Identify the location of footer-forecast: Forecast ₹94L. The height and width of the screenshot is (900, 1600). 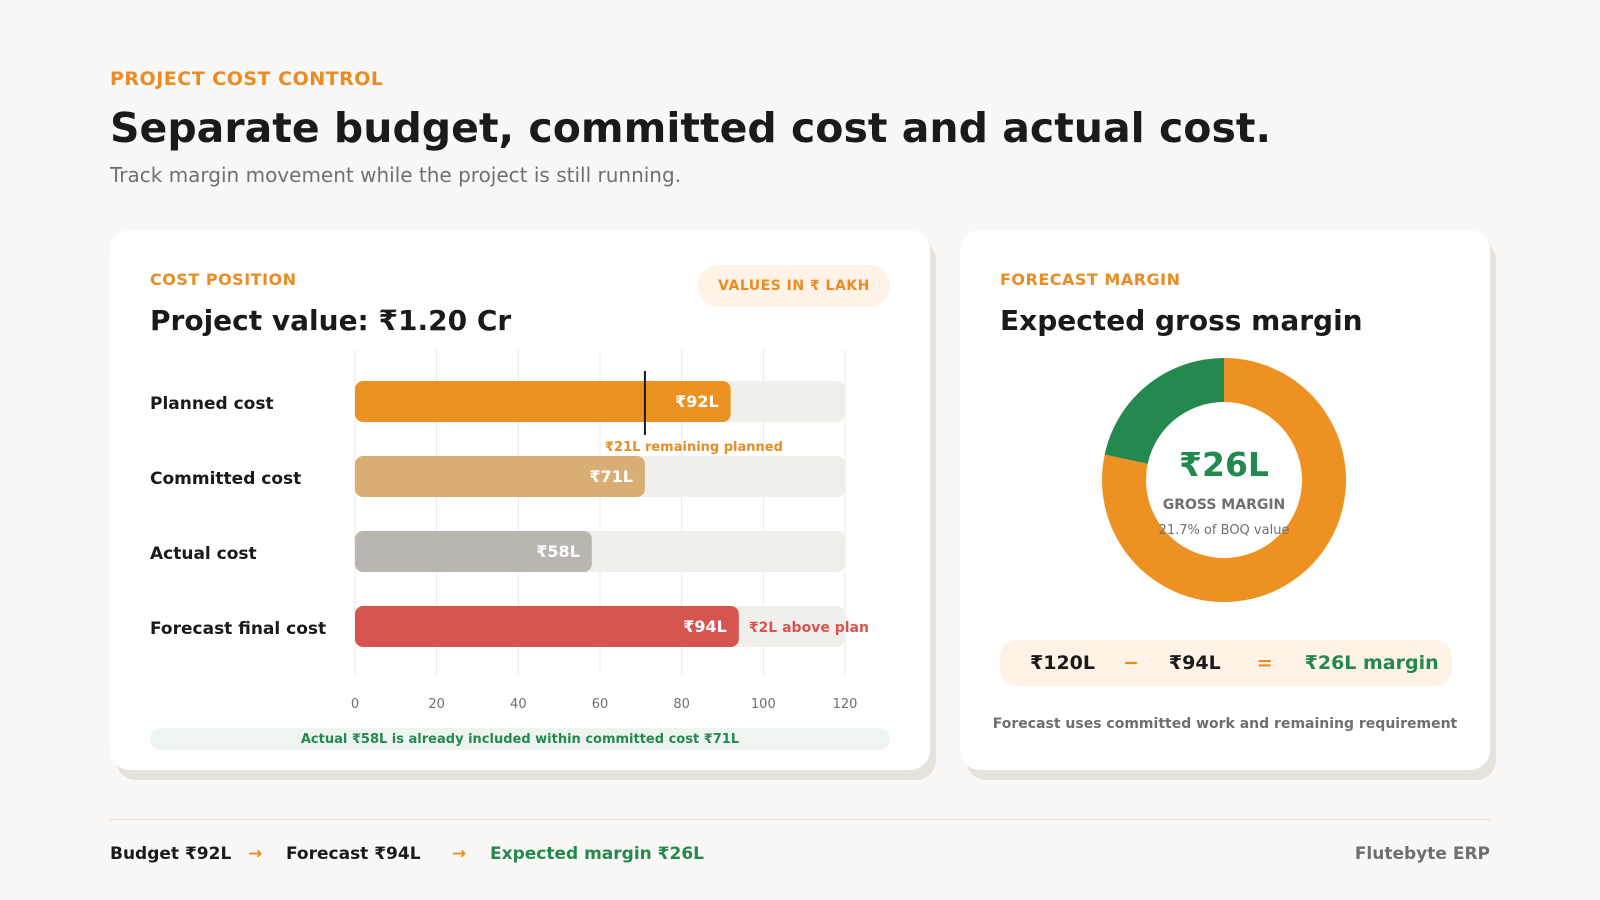
(353, 854).